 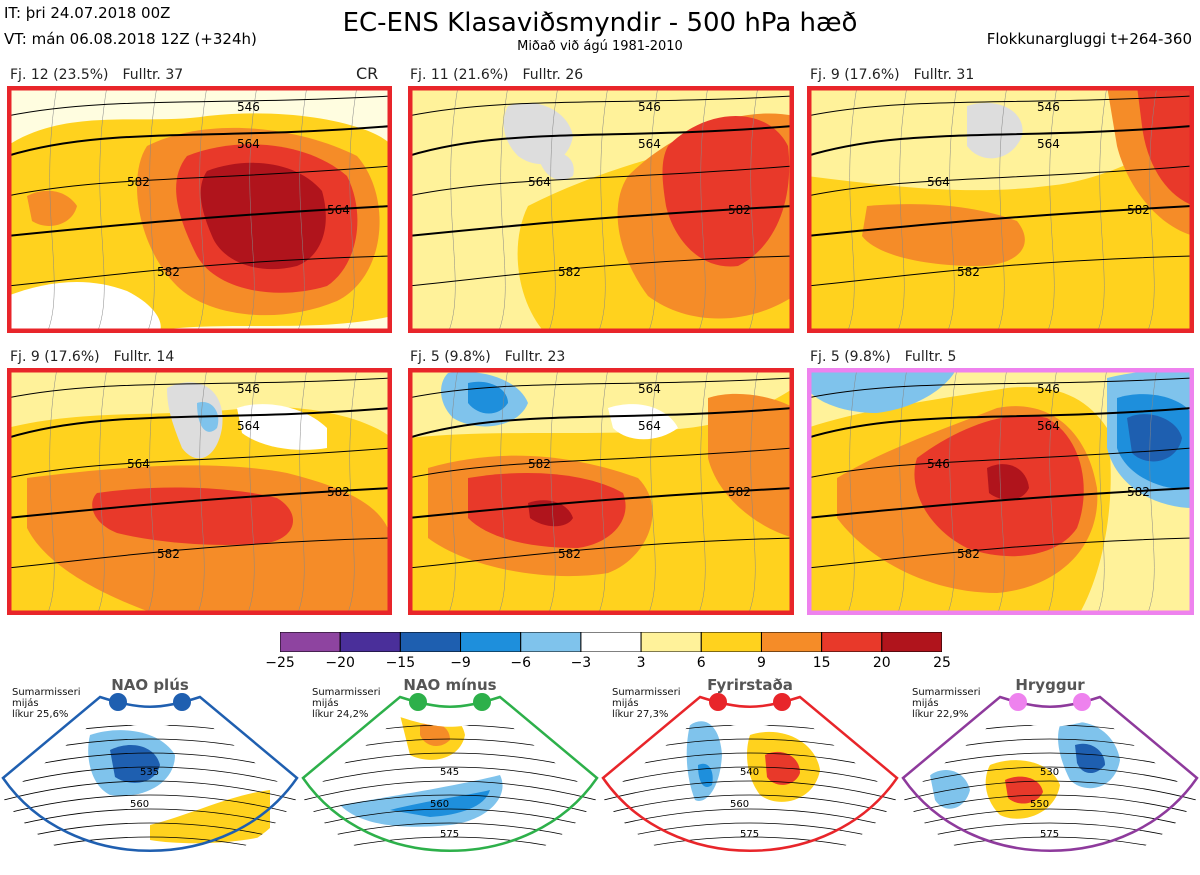 I want to click on panel-4-label: Fj. 9 (17.6%) Fulltr. 14, so click(x=92, y=357).